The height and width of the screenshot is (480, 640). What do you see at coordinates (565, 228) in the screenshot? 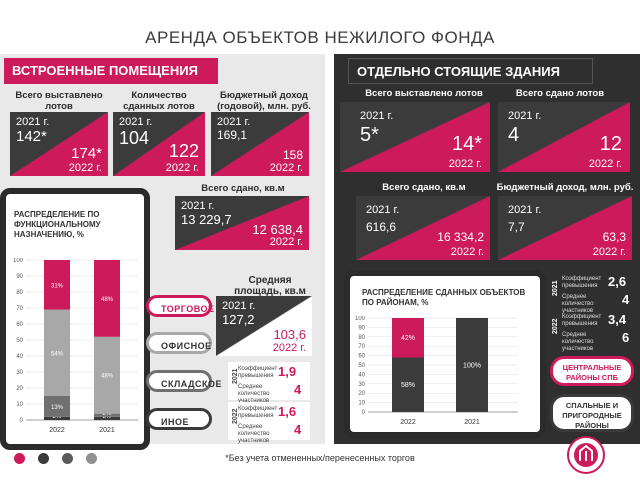
I see `right-stat-card-budget: 2021 г. 7,7 63,3 2022 г.` at bounding box center [565, 228].